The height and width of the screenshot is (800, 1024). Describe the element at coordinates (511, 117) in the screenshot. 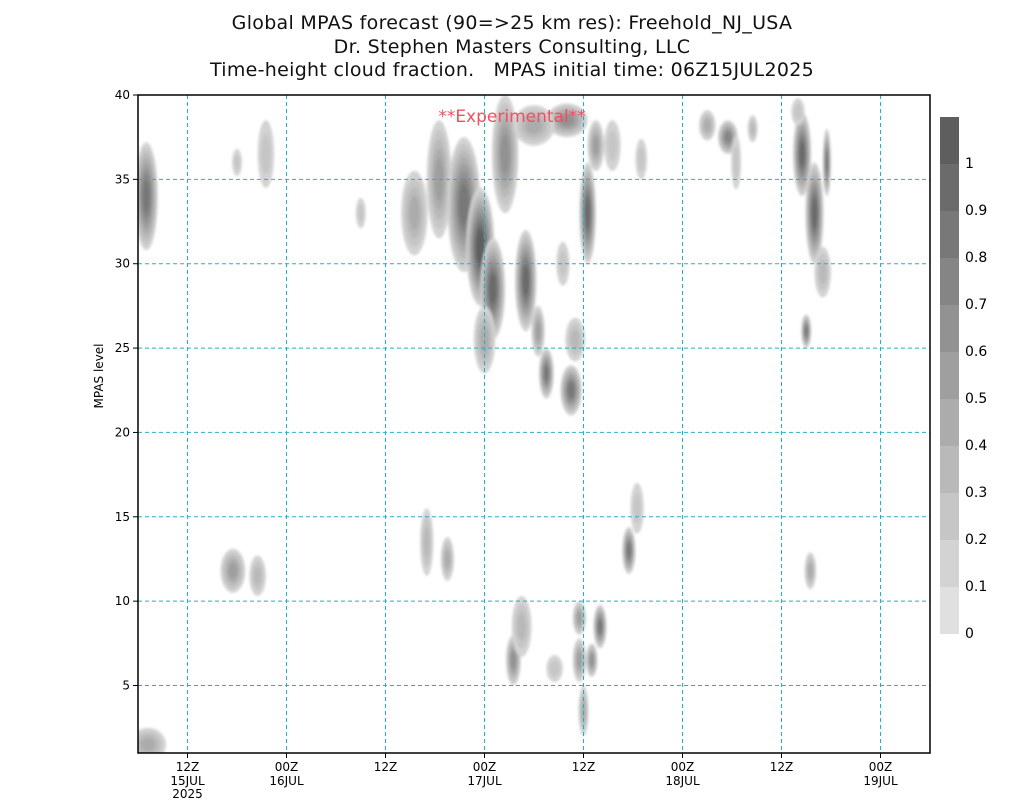

I see `experimental-label: **Experimental**` at that location.